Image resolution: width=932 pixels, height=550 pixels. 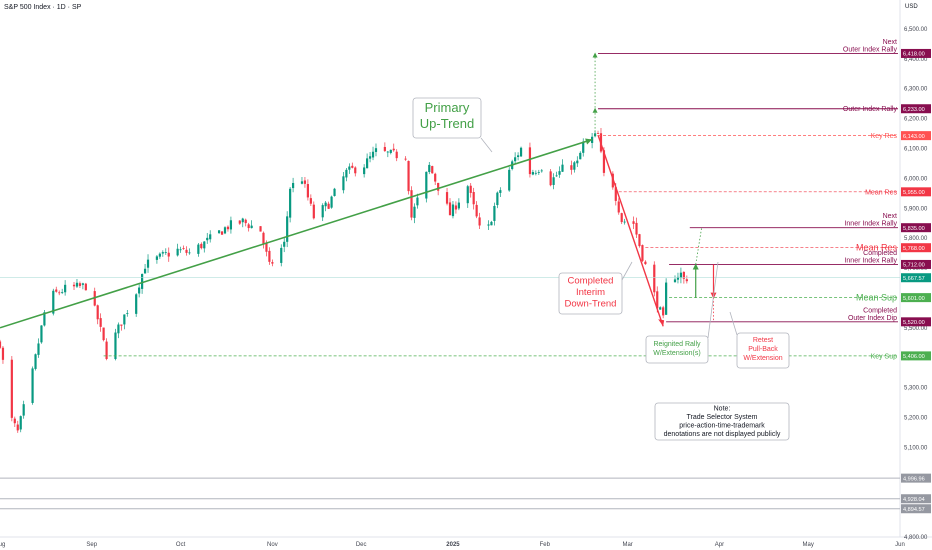 What do you see at coordinates (589, 141) in the screenshot?
I see `uptrend-arrowhead` at bounding box center [589, 141].